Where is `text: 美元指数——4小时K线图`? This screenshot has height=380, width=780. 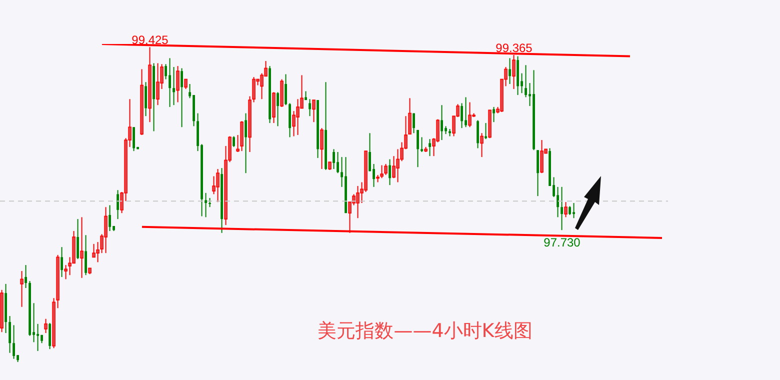
text: 美元指数——4小时K线图 is located at coordinates (425, 331).